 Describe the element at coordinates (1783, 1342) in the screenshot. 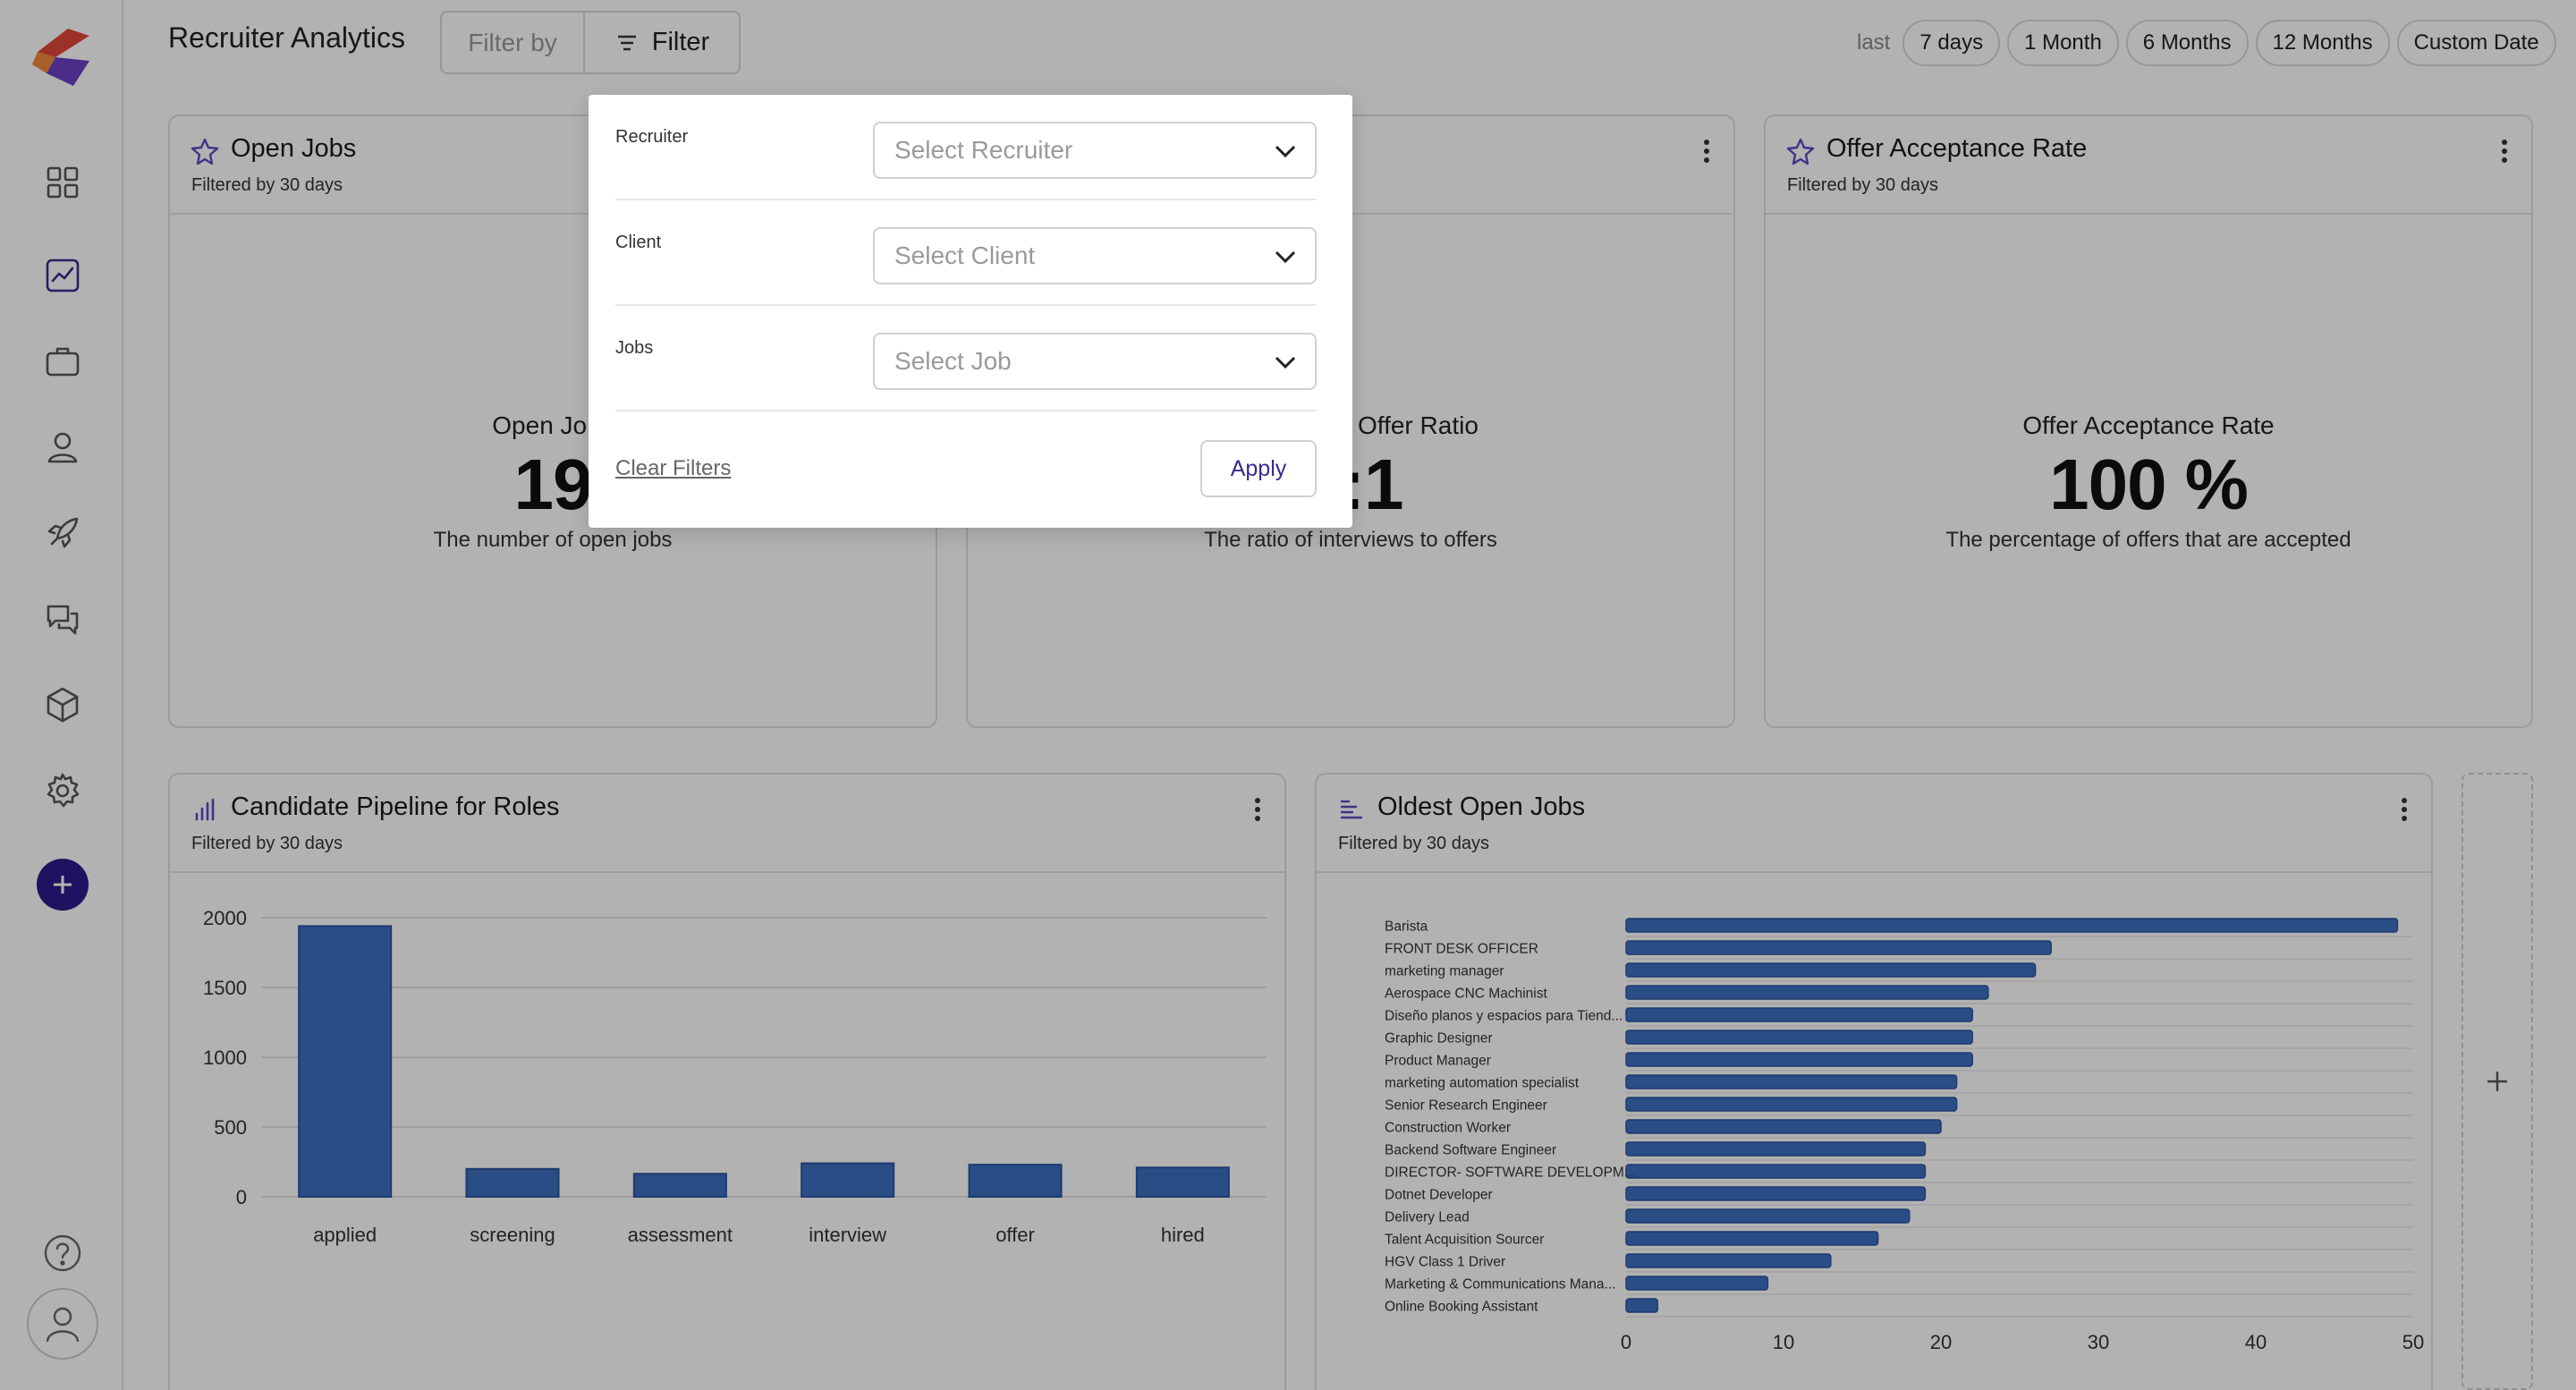

I see `x-tick-label: 10` at that location.